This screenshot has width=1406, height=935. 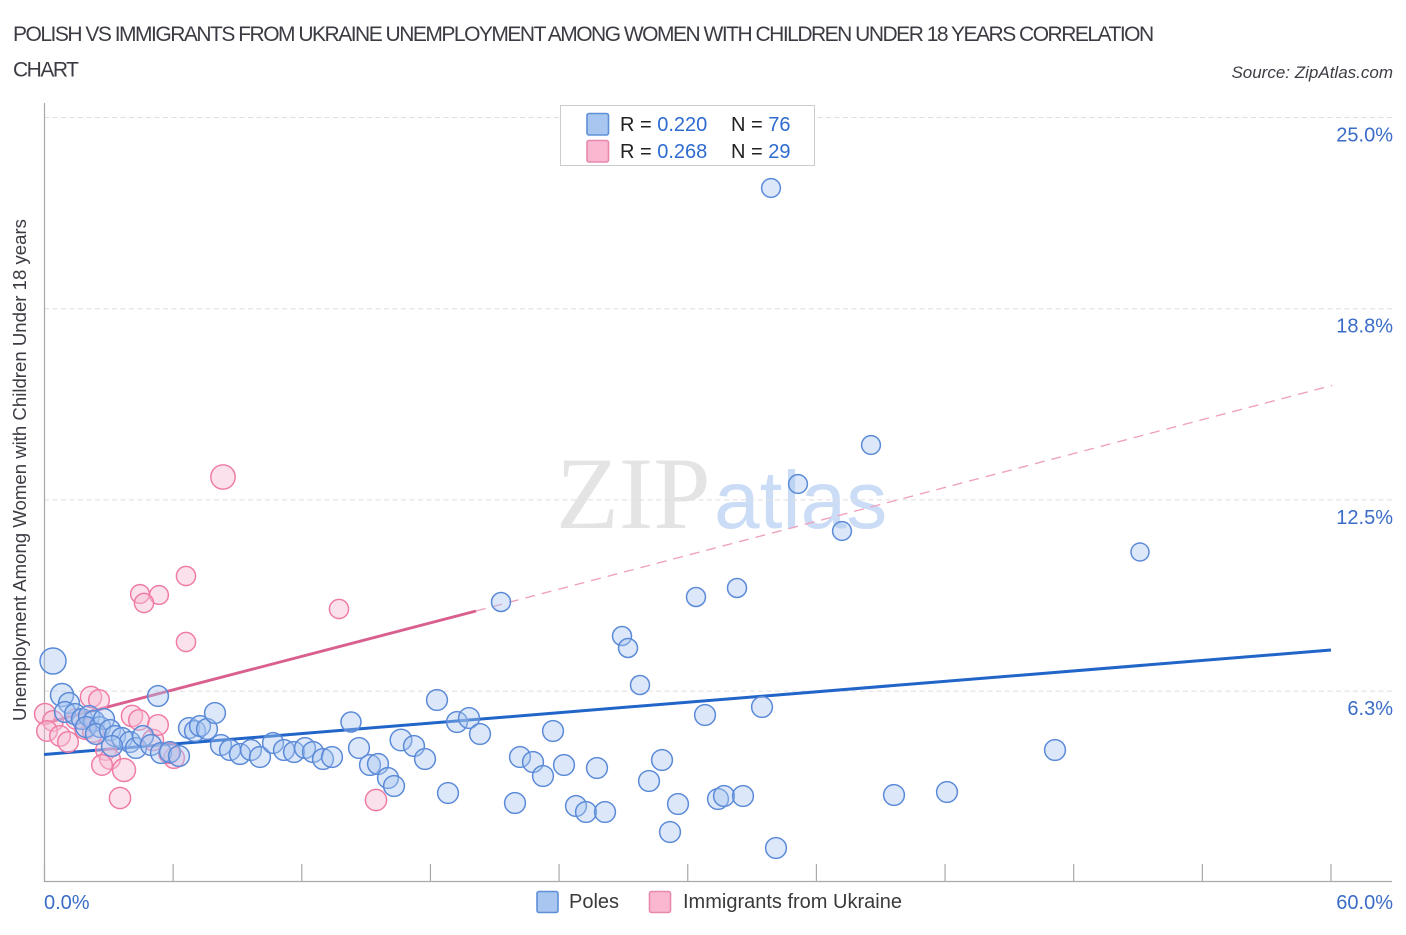 What do you see at coordinates (1364, 903) in the screenshot?
I see `svg-text: 60.0%` at bounding box center [1364, 903].